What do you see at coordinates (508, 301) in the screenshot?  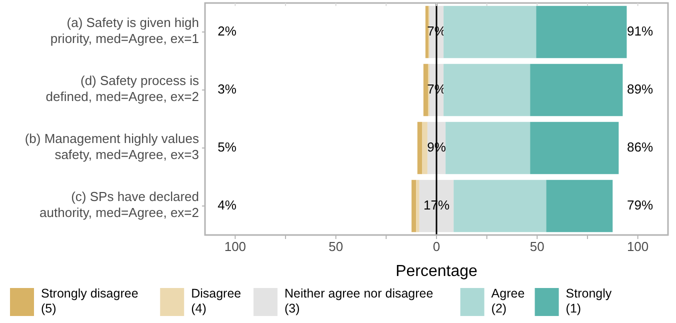 I see `legend-label: Agree (2)` at bounding box center [508, 301].